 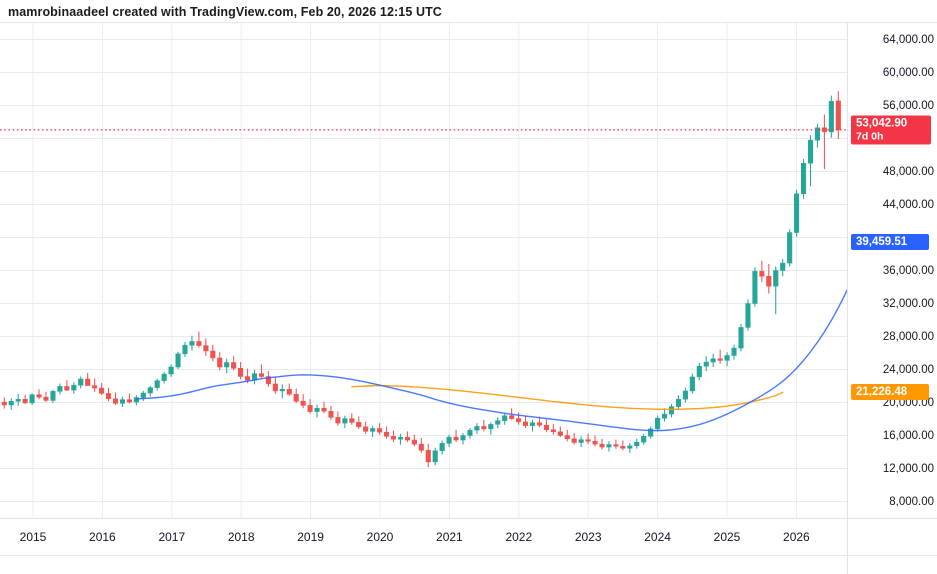 What do you see at coordinates (519, 537) in the screenshot?
I see `time-tick-label: 2022` at bounding box center [519, 537].